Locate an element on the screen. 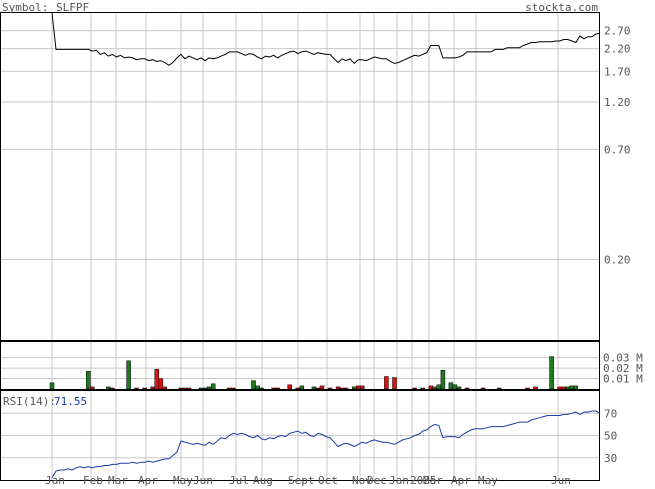 Image resolution: width=655 pixels, height=489 pixels. symbol-label: Symbol: is located at coordinates (25, 7).